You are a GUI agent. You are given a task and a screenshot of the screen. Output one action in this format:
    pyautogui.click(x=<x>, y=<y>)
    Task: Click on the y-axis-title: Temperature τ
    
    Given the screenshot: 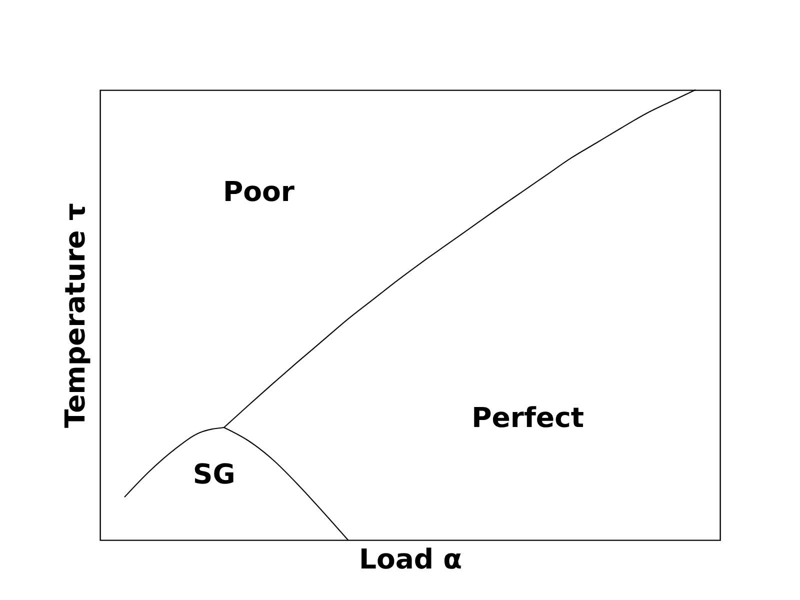 What is the action you would take?
    pyautogui.click(x=76, y=315)
    